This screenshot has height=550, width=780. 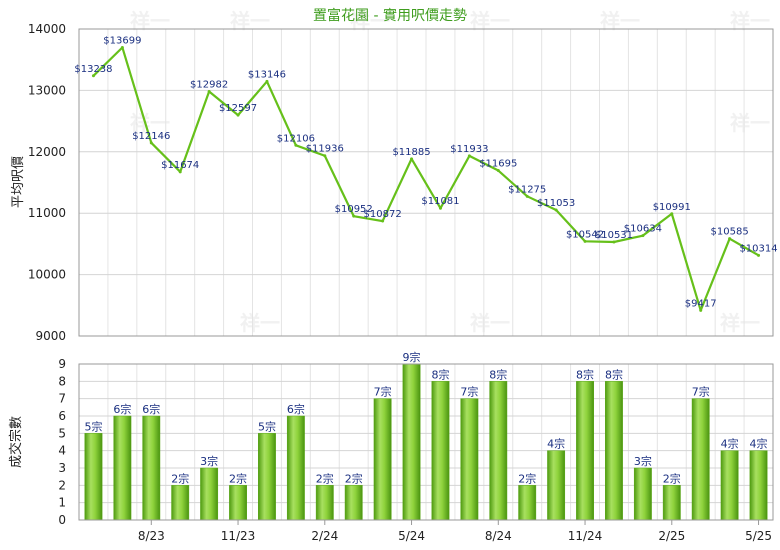 I want to click on price-data-label: $11674, so click(x=180, y=165).